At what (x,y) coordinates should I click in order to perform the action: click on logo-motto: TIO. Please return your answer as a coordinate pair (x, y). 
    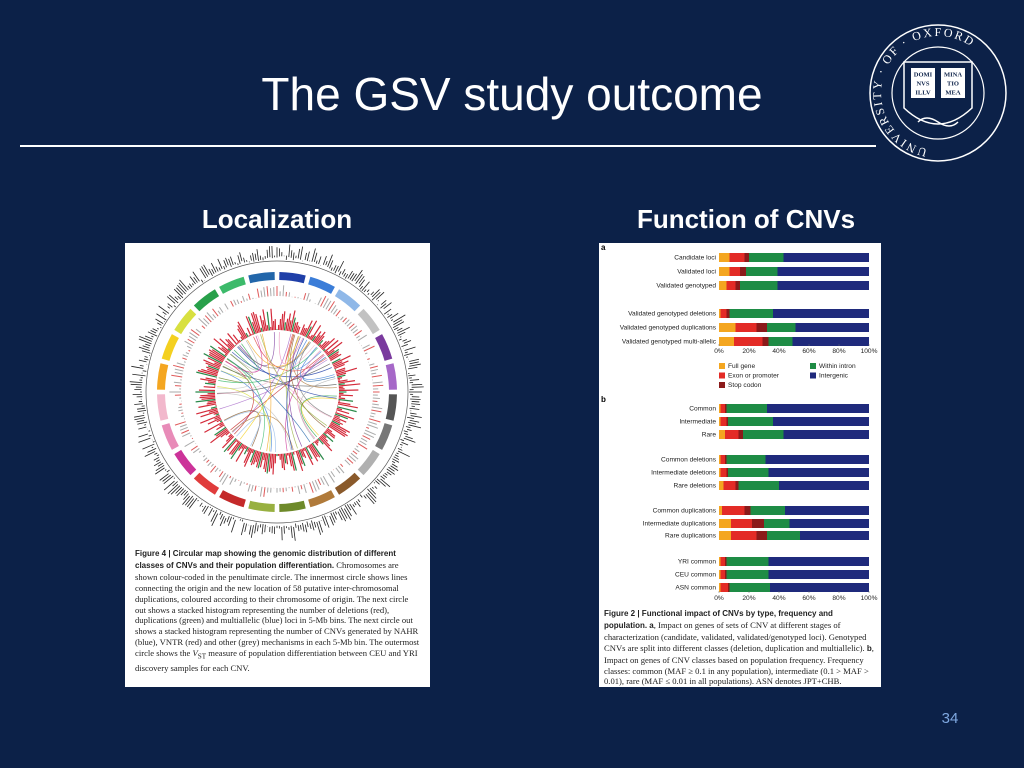
    Looking at the image, I should click on (953, 83).